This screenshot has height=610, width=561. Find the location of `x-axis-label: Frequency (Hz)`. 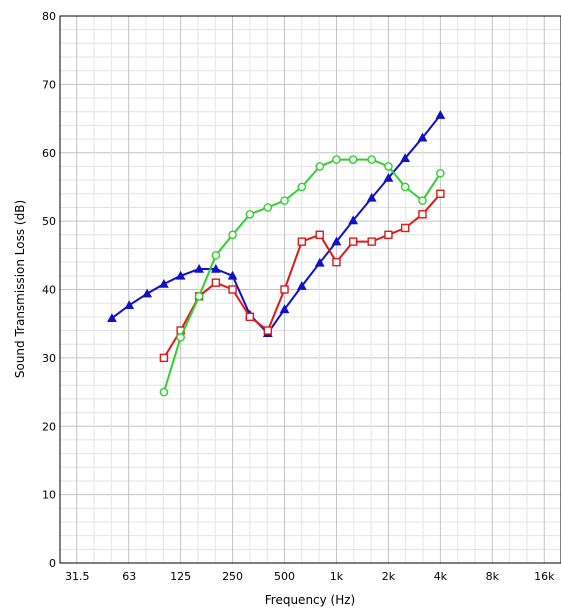

x-axis-label: Frequency (Hz) is located at coordinates (310, 600).